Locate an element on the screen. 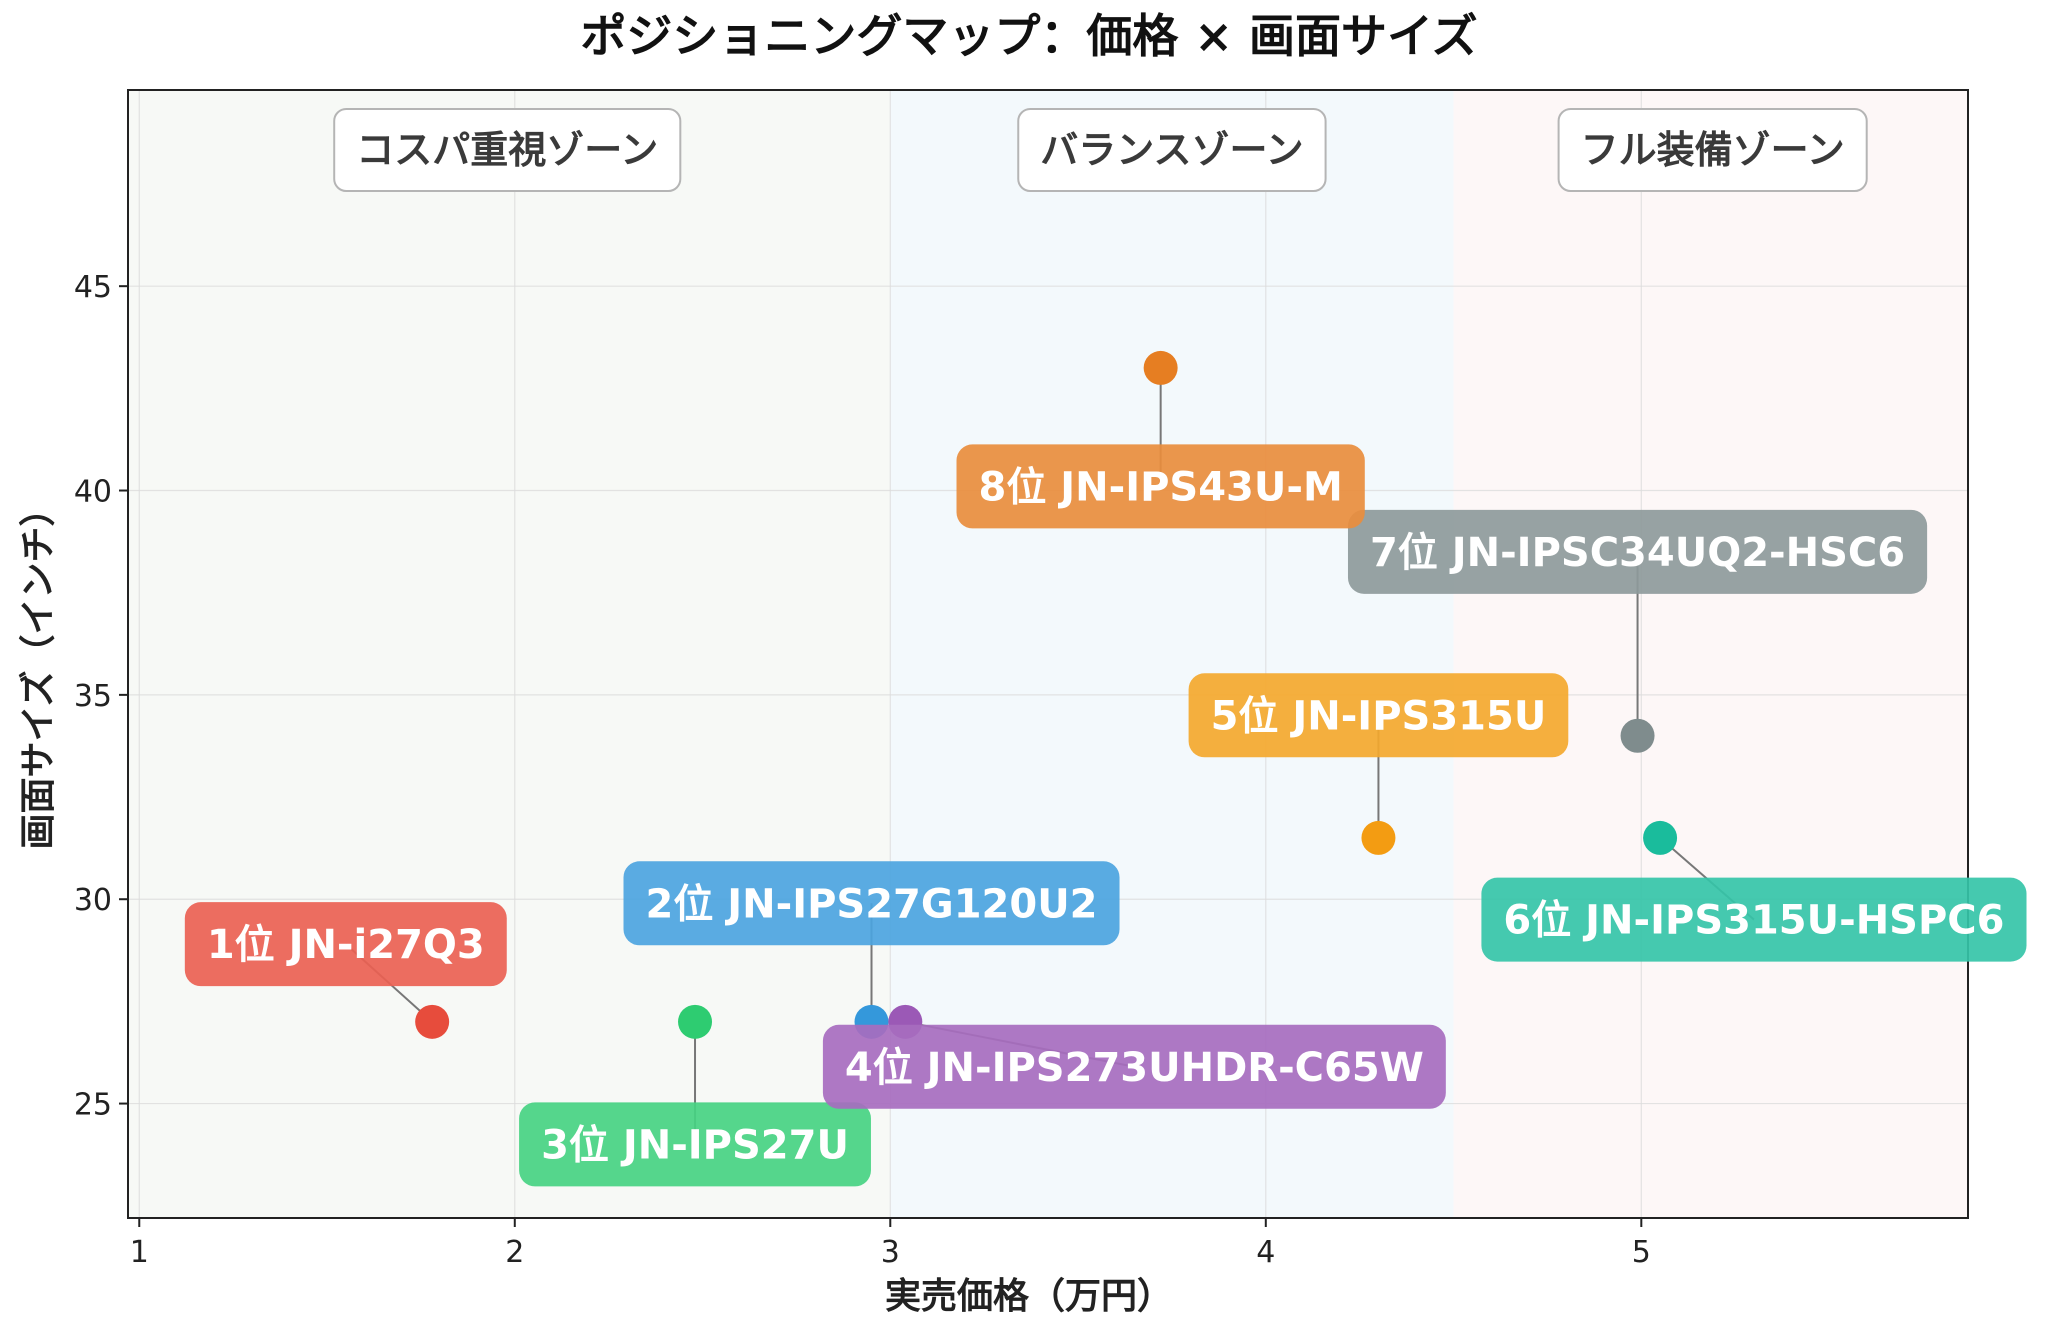  point-label-2: 3位 JN-IPS27U is located at coordinates (695, 1145).